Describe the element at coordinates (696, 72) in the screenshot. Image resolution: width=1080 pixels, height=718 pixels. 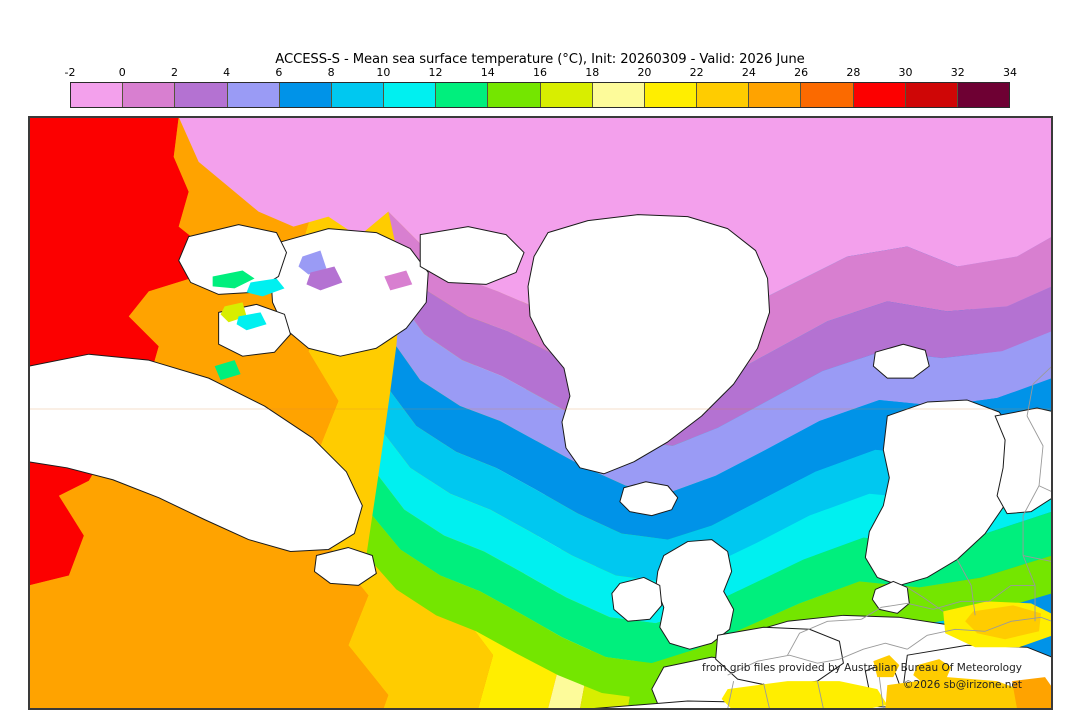
I see `colorbar-tick: 22` at that location.